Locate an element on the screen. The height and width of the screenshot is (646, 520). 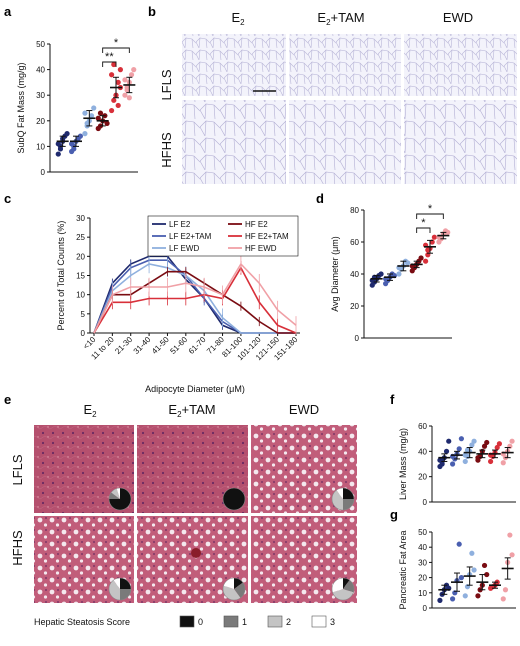
ytick-label-c: 15 is located at coordinates (80, 276).